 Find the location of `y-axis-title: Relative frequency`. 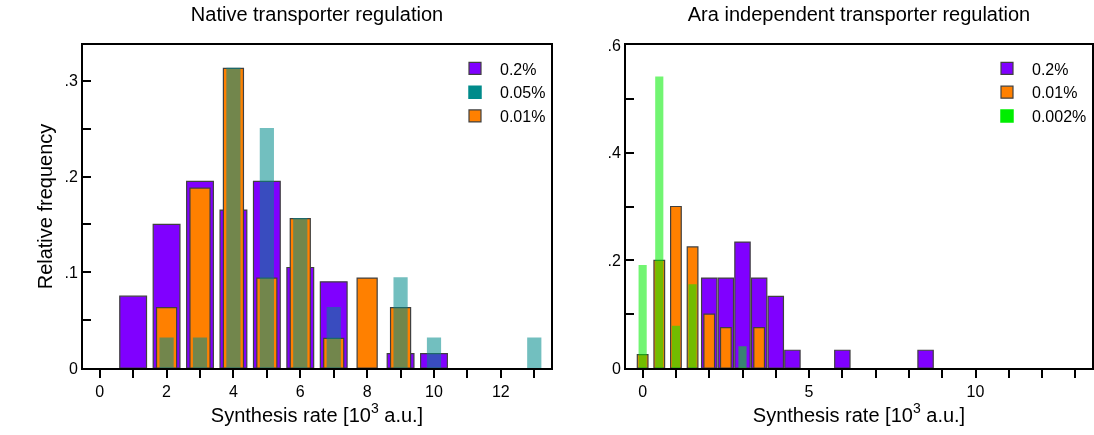

y-axis-title: Relative frequency is located at coordinates (45, 206).